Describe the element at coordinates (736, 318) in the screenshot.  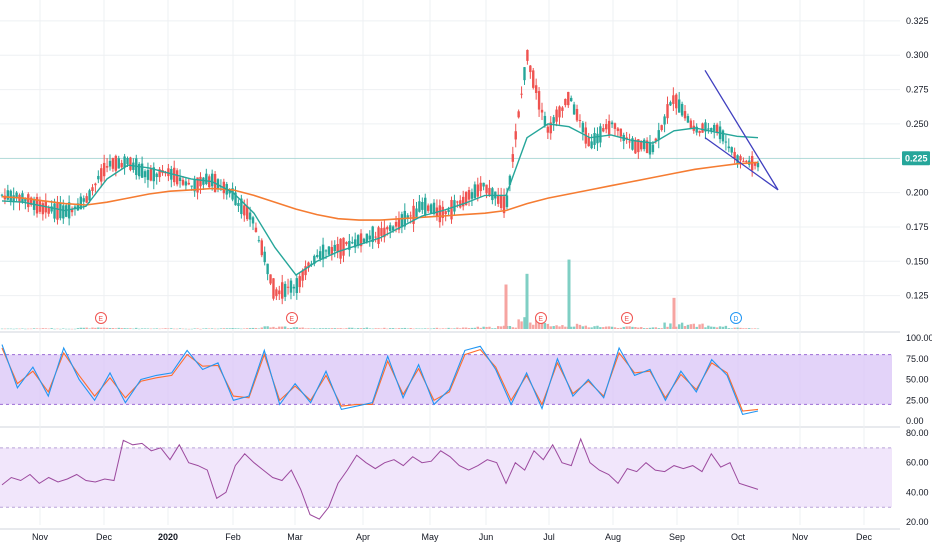
I see `event-marker` at that location.